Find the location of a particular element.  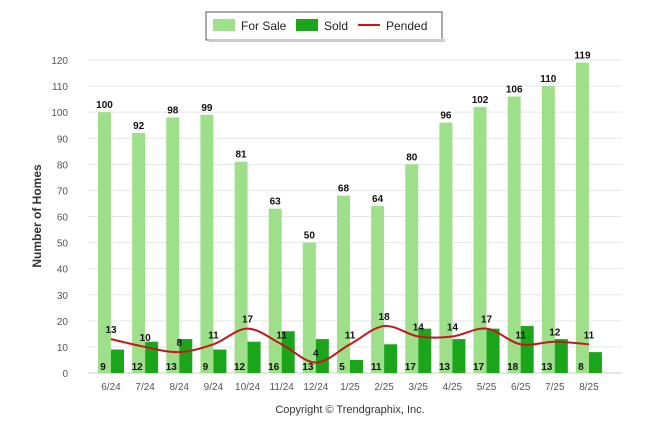

x-tick-label: 2/25 is located at coordinates (384, 387).